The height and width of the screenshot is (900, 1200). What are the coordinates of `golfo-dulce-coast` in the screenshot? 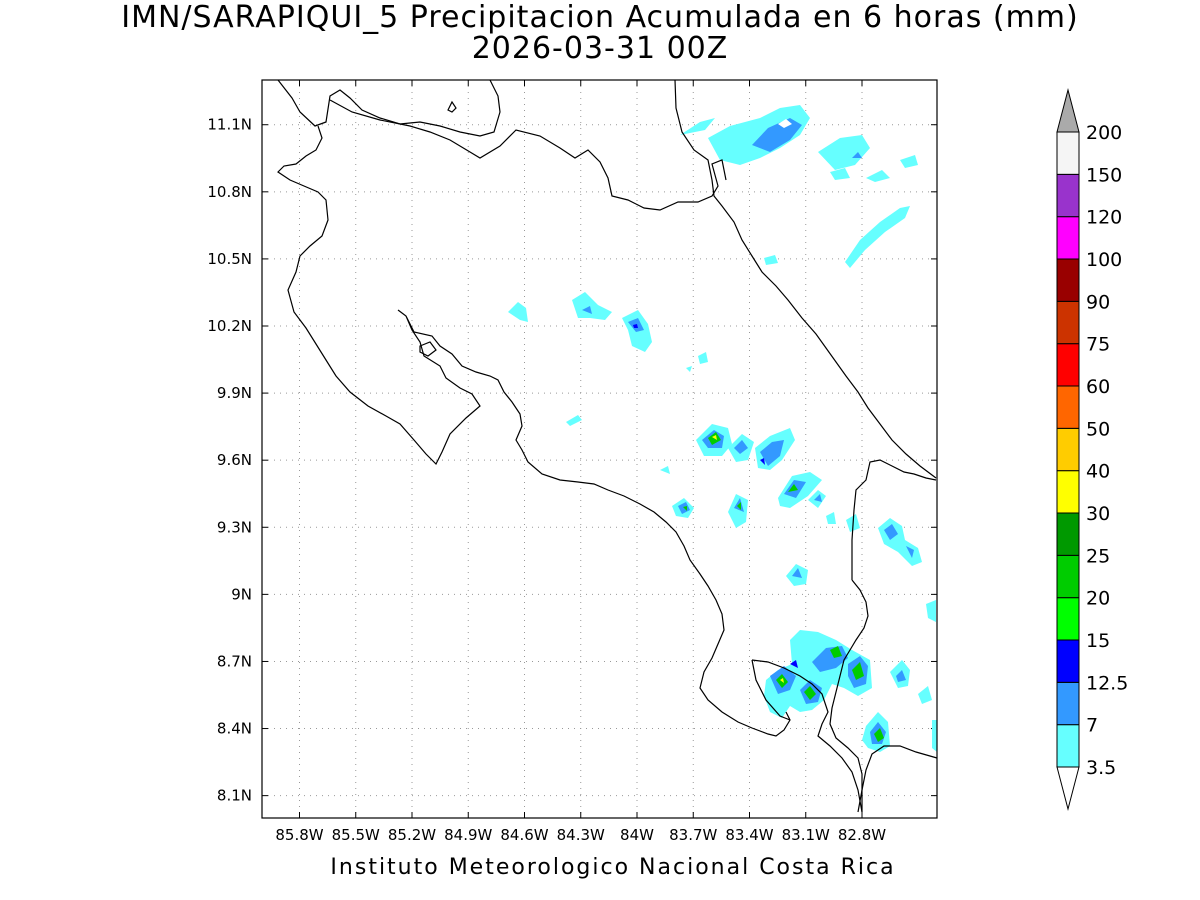 It's located at (807, 736).